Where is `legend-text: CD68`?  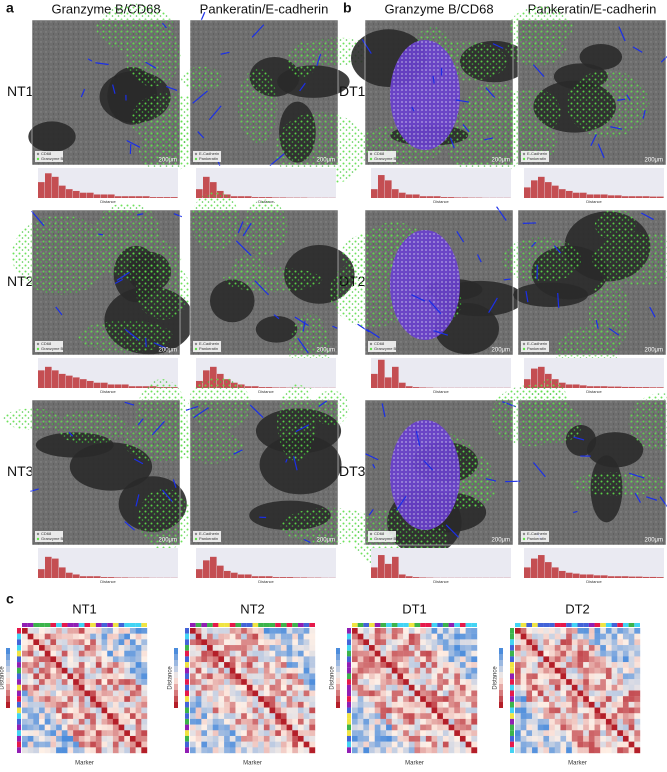 legend-text: CD68 is located at coordinates (46, 343).